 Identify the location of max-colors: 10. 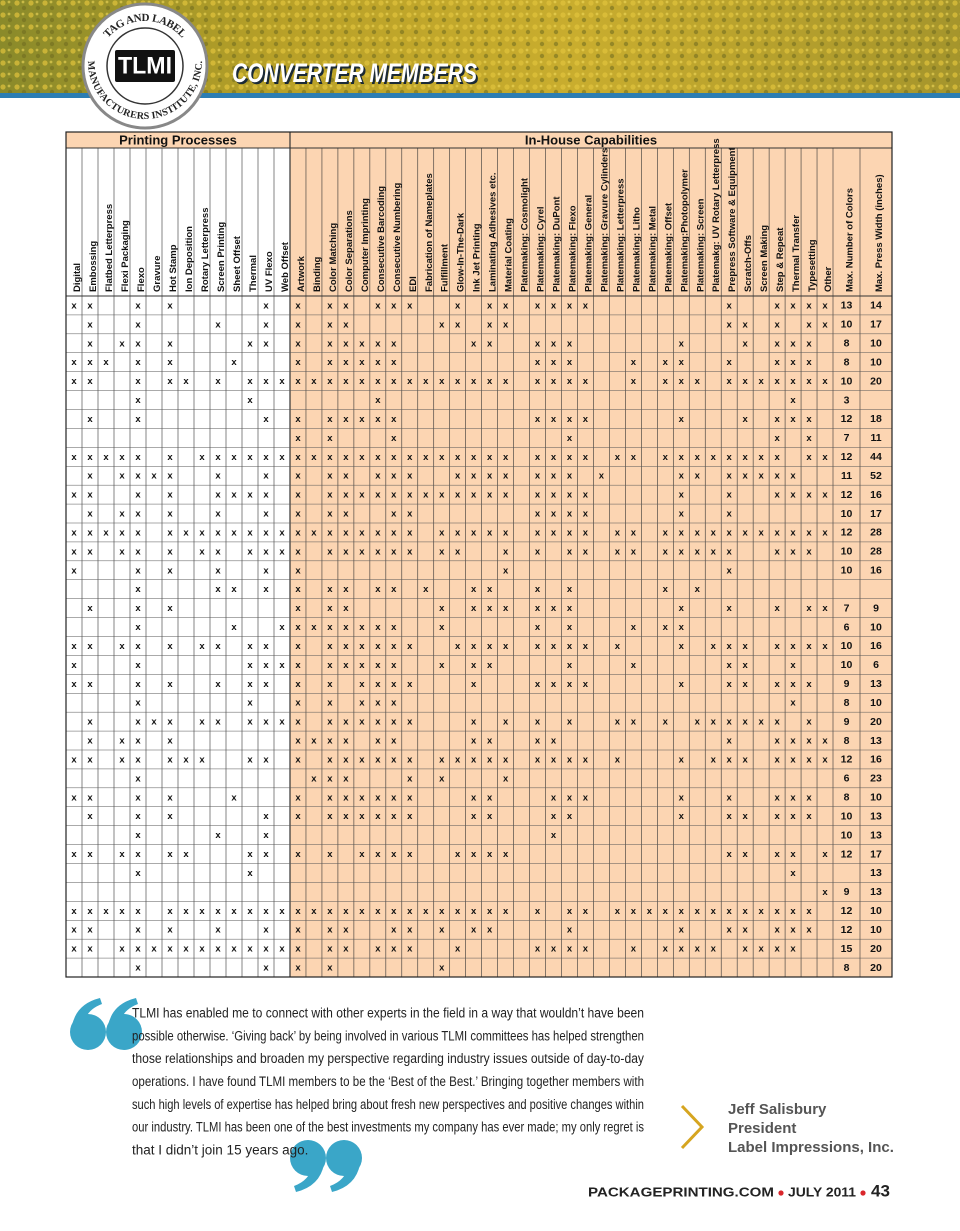
(847, 835).